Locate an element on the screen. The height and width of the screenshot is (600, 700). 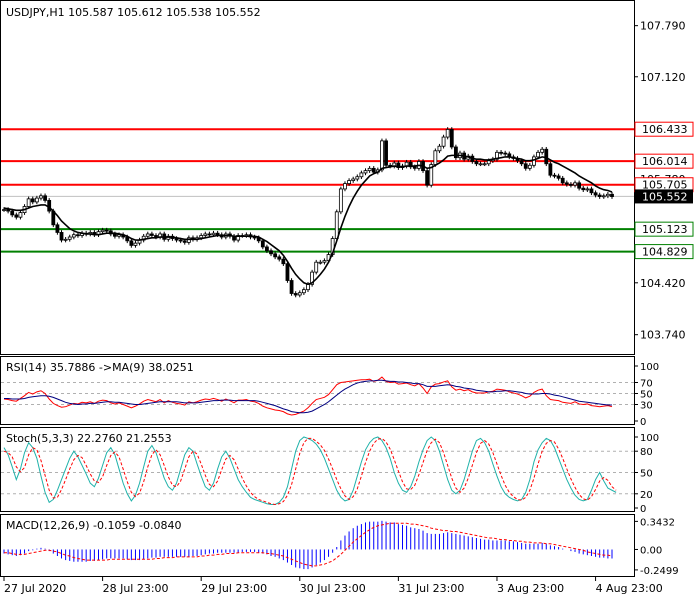
macd-panel-frame is located at coordinates (317, 545).